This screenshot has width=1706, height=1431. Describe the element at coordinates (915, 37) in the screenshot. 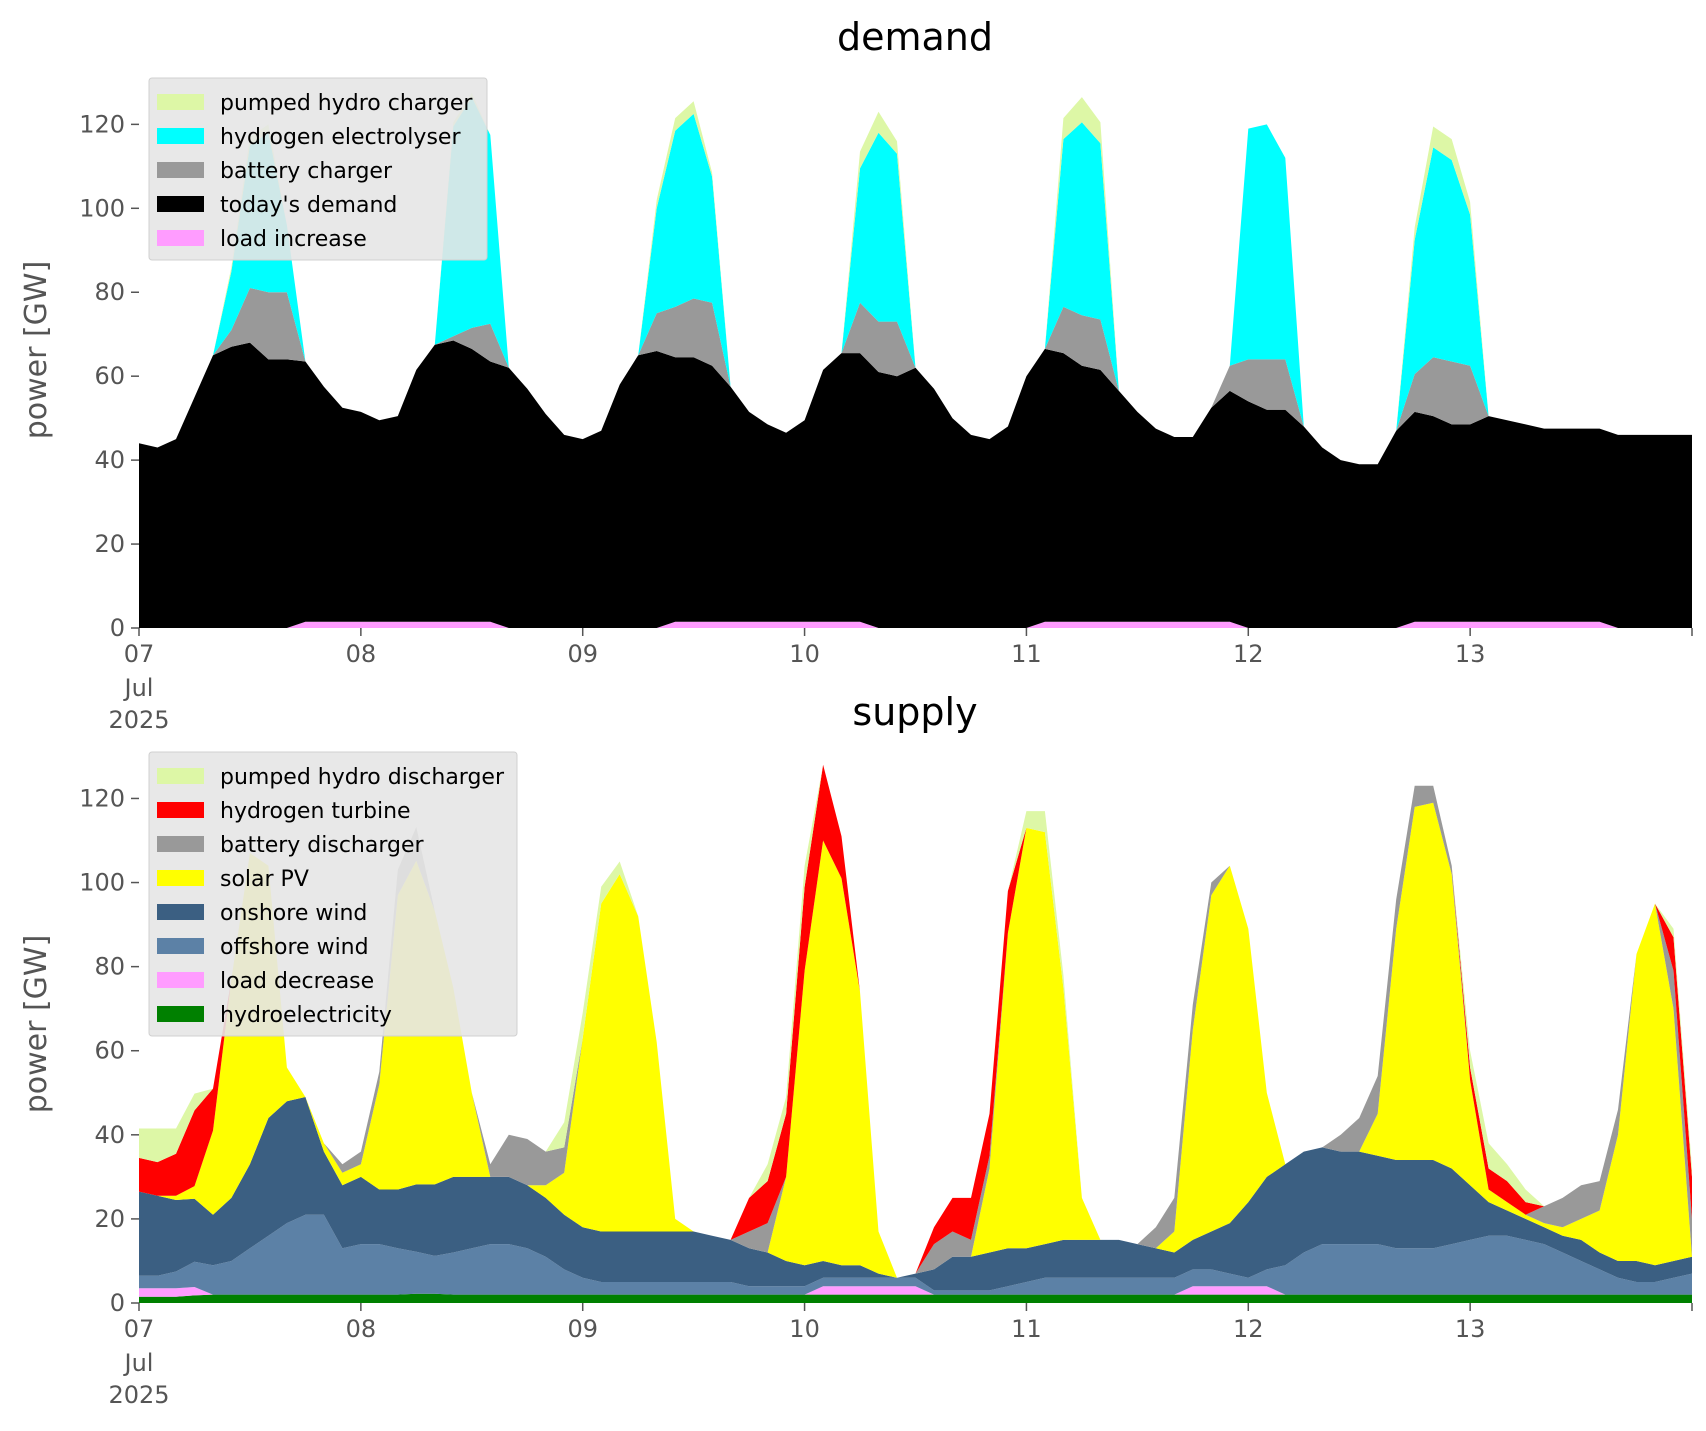

I see `chart-title: demand` at that location.